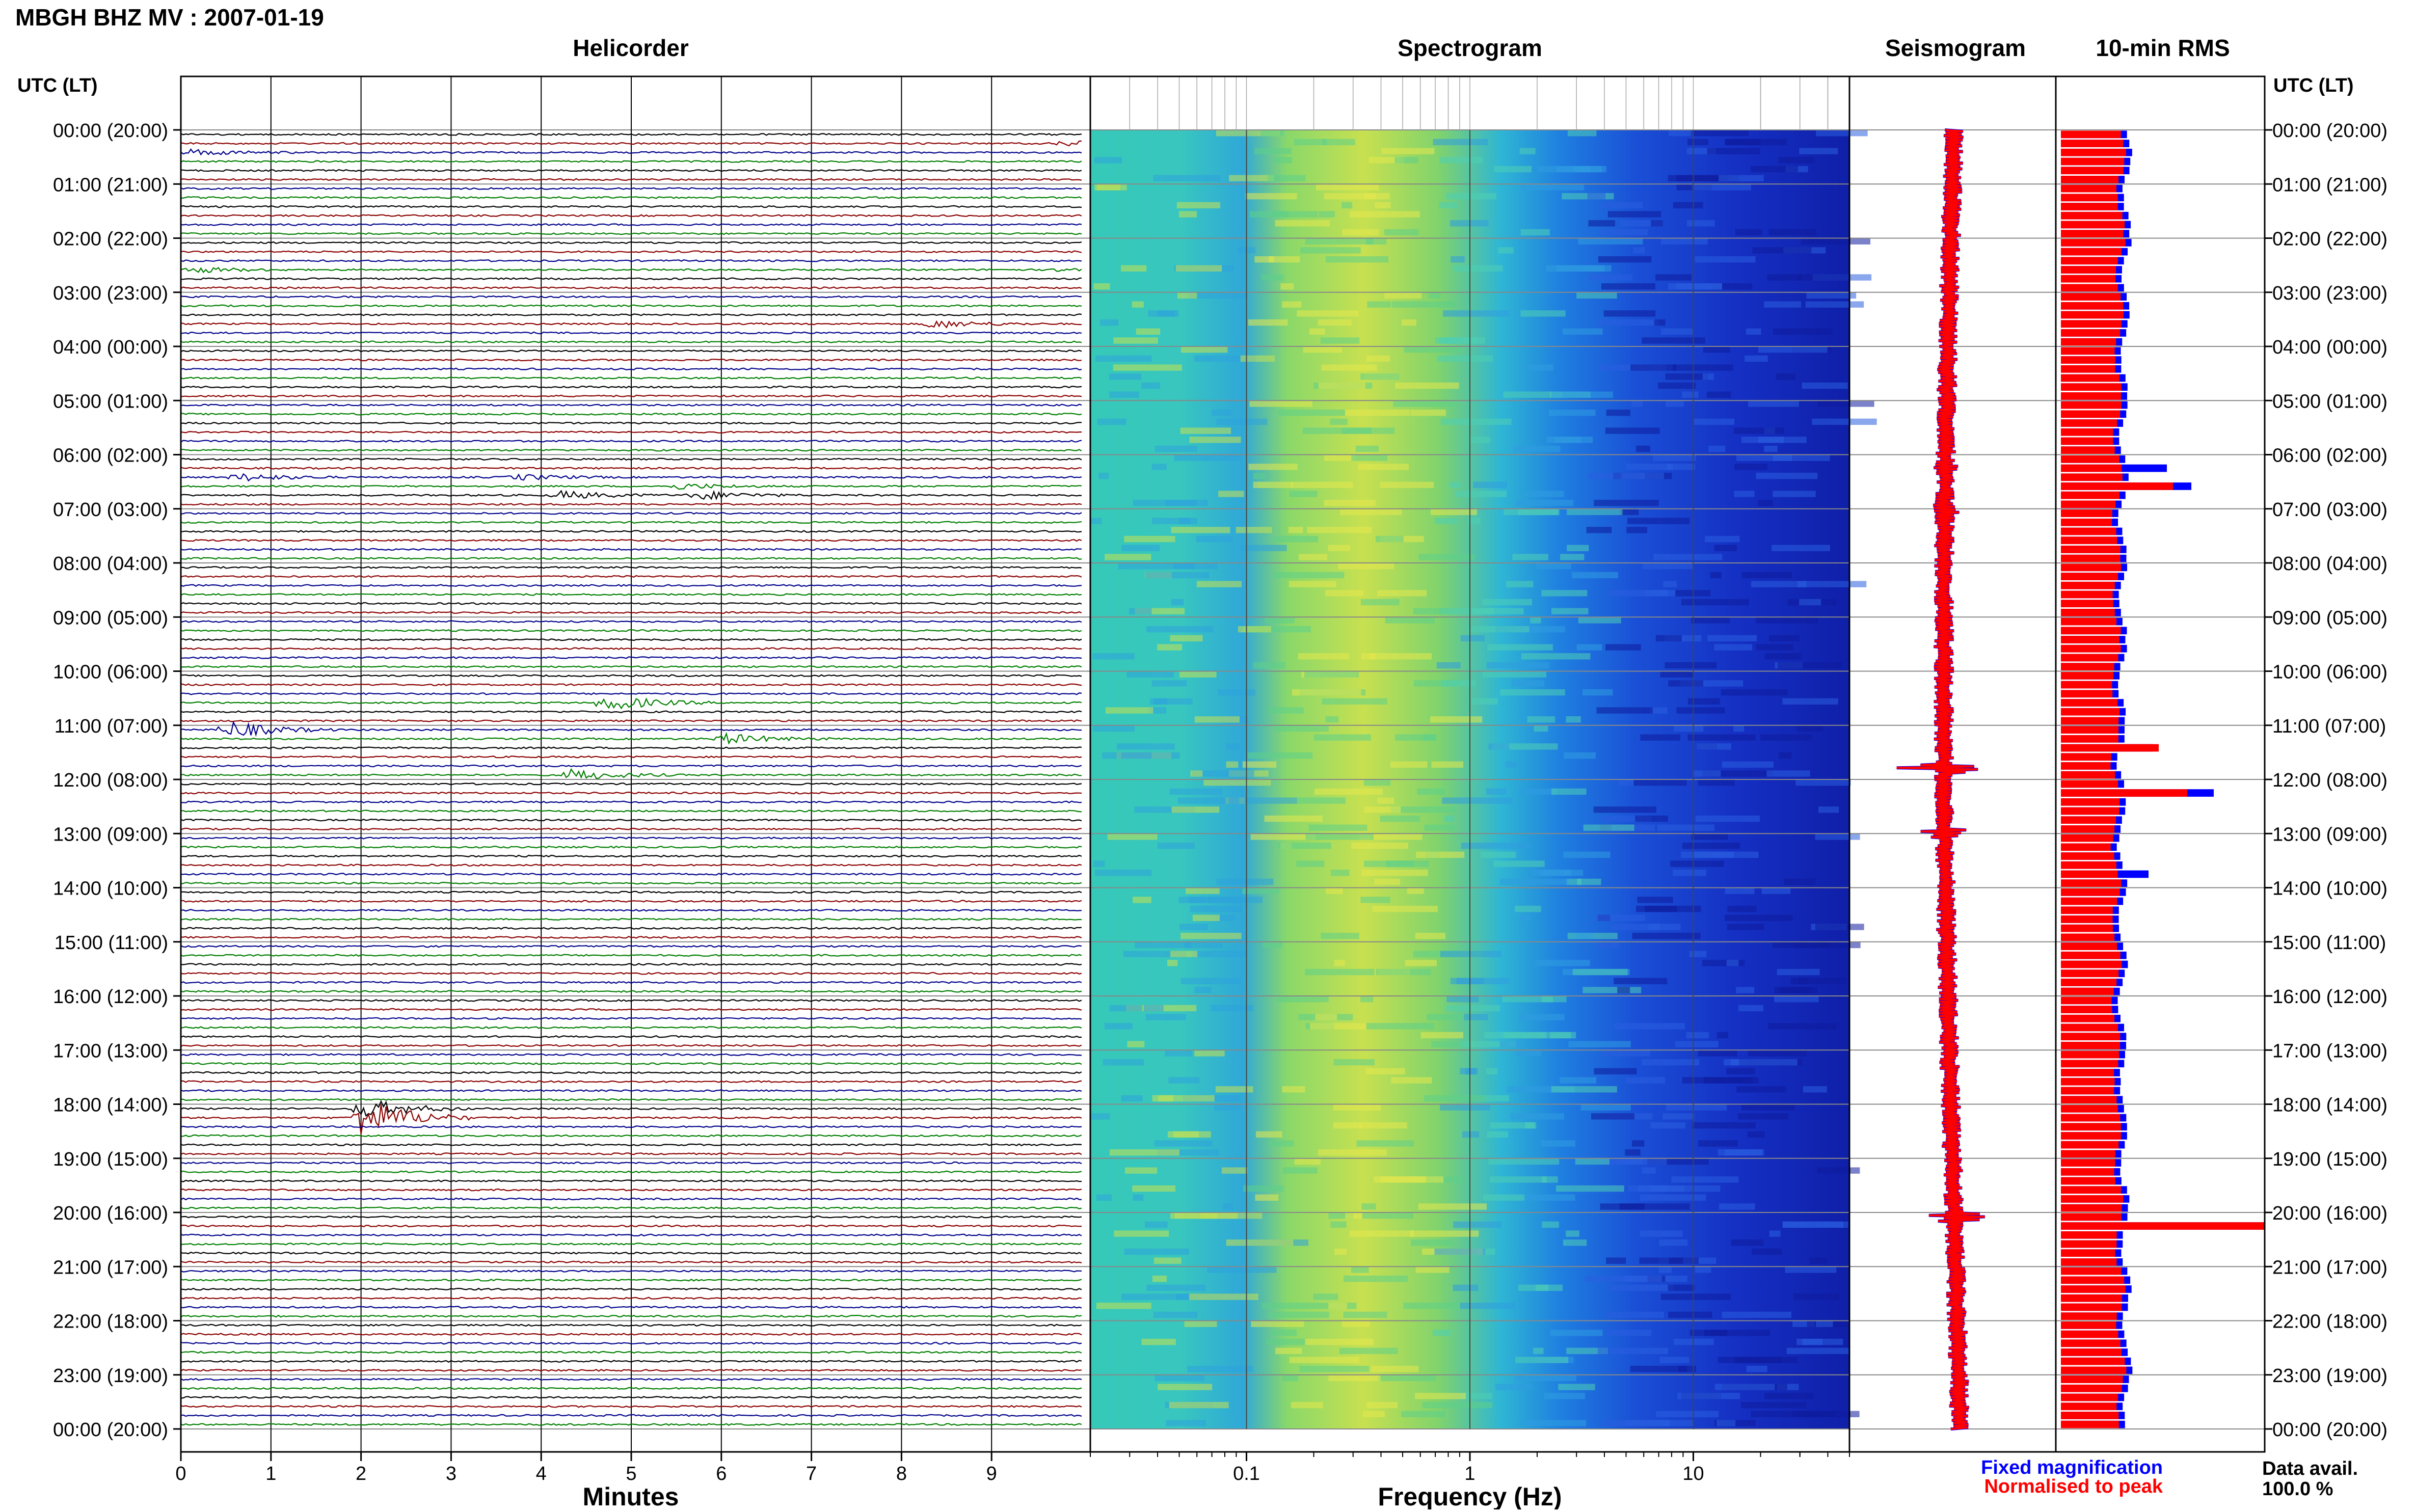 The height and width of the screenshot is (1512, 2415). What do you see at coordinates (1470, 1495) in the screenshot?
I see `spectrogram-xlabel: Frequency (Hz)` at bounding box center [1470, 1495].